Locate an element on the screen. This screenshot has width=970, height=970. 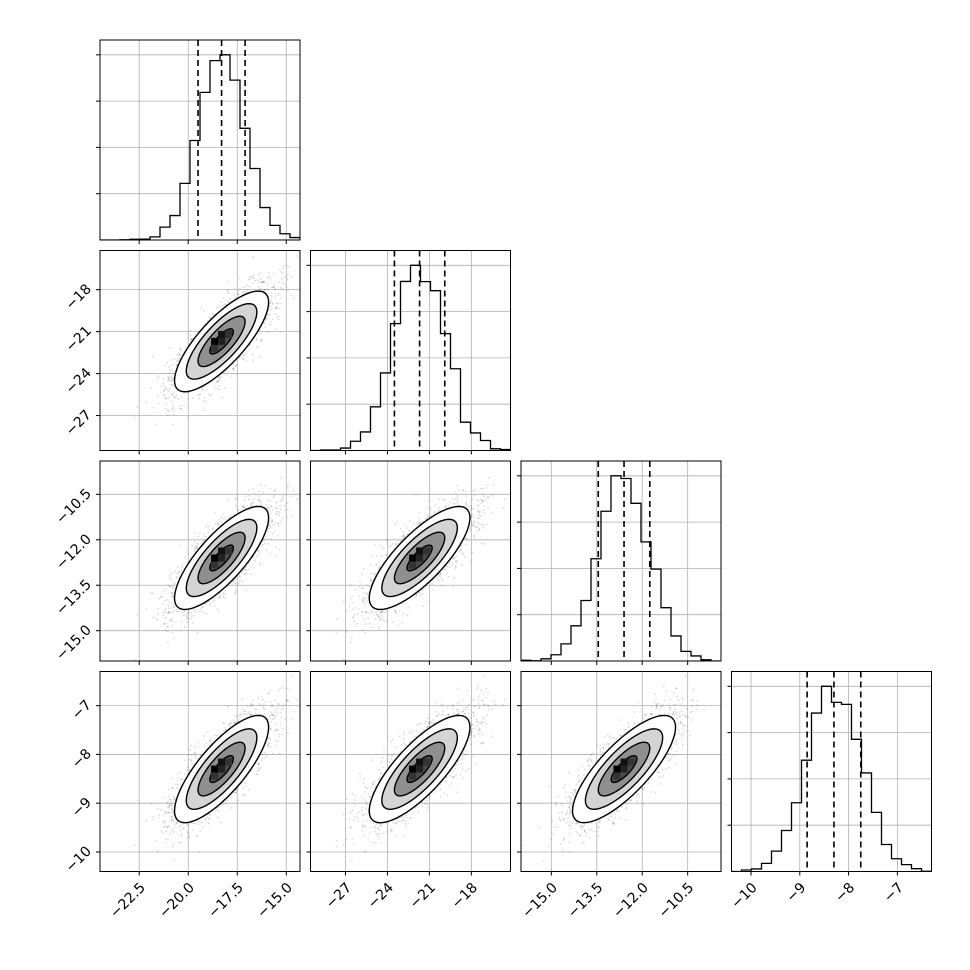
panel-1-0: −27−24−21−18 is located at coordinates (184, 352).